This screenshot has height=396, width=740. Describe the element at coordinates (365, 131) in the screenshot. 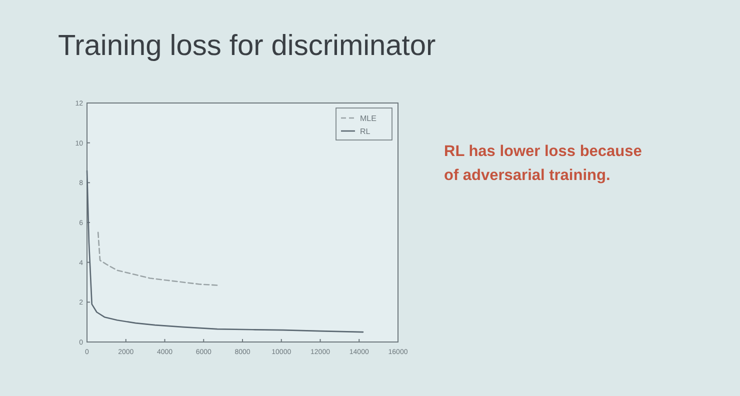

I see `legend-label: RL` at that location.